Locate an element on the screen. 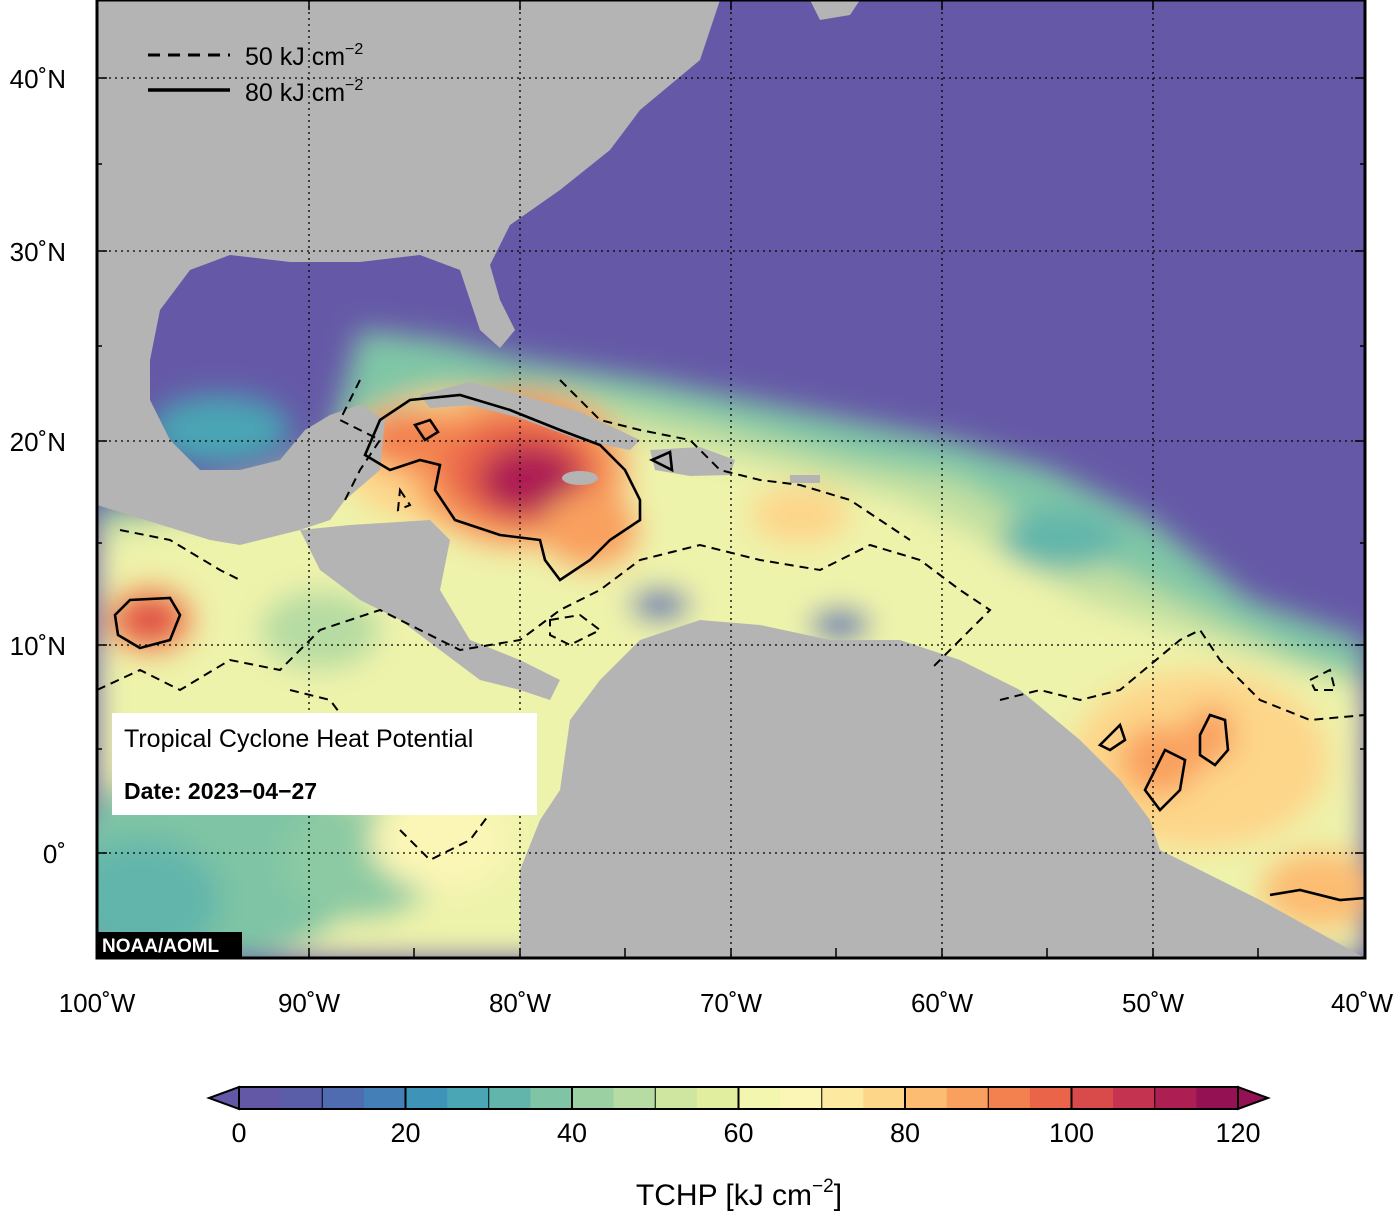 Image resolution: width=1400 pixels, height=1217 pixels. colorbar-tick-label: 80 is located at coordinates (905, 1133).